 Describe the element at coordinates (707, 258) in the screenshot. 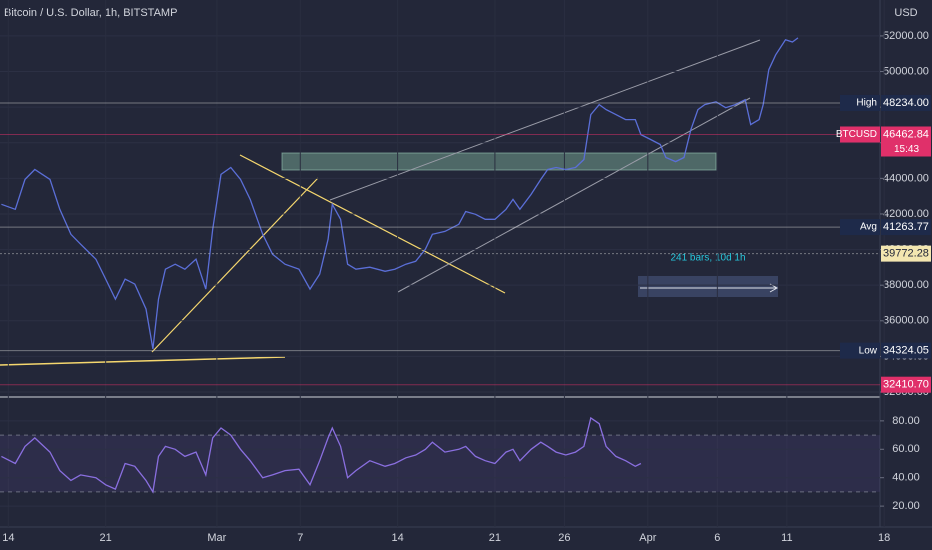

I see `measure-label: 241 bars, 10d 1h` at that location.